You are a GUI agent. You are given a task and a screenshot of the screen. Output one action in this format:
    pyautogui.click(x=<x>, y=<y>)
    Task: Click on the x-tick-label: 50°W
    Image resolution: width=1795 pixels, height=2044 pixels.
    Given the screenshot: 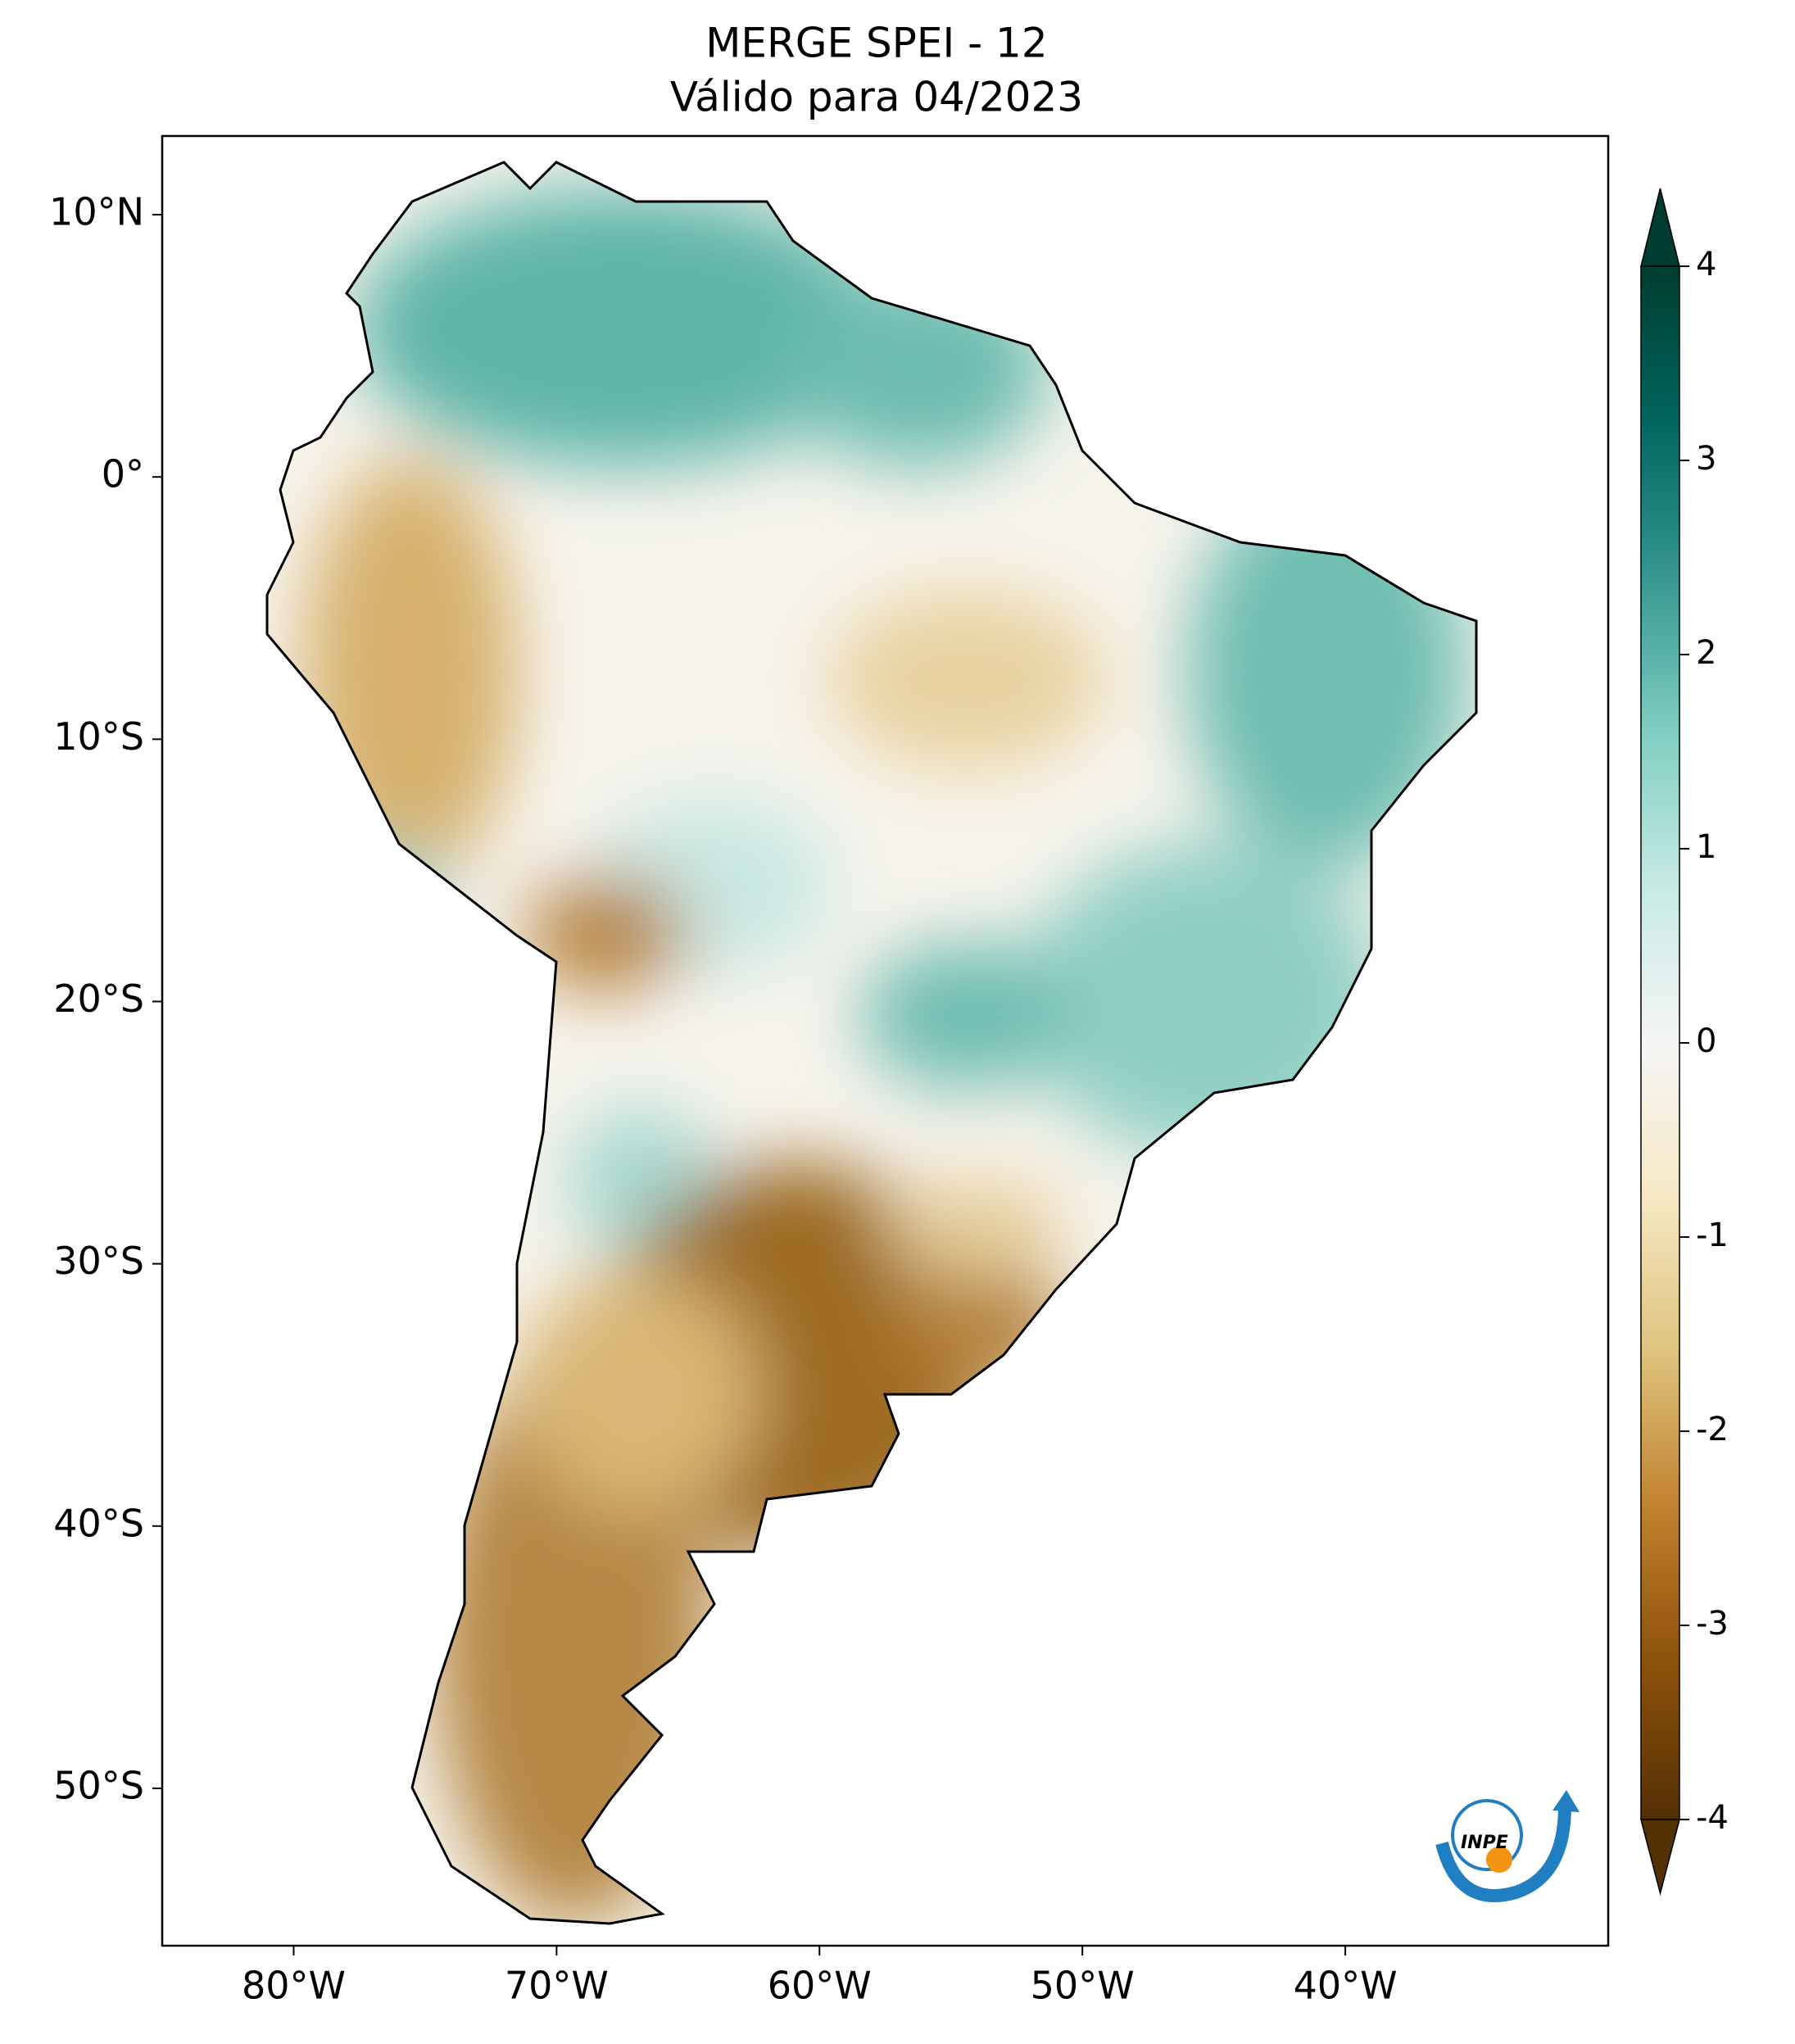 What is the action you would take?
    pyautogui.click(x=1083, y=1986)
    